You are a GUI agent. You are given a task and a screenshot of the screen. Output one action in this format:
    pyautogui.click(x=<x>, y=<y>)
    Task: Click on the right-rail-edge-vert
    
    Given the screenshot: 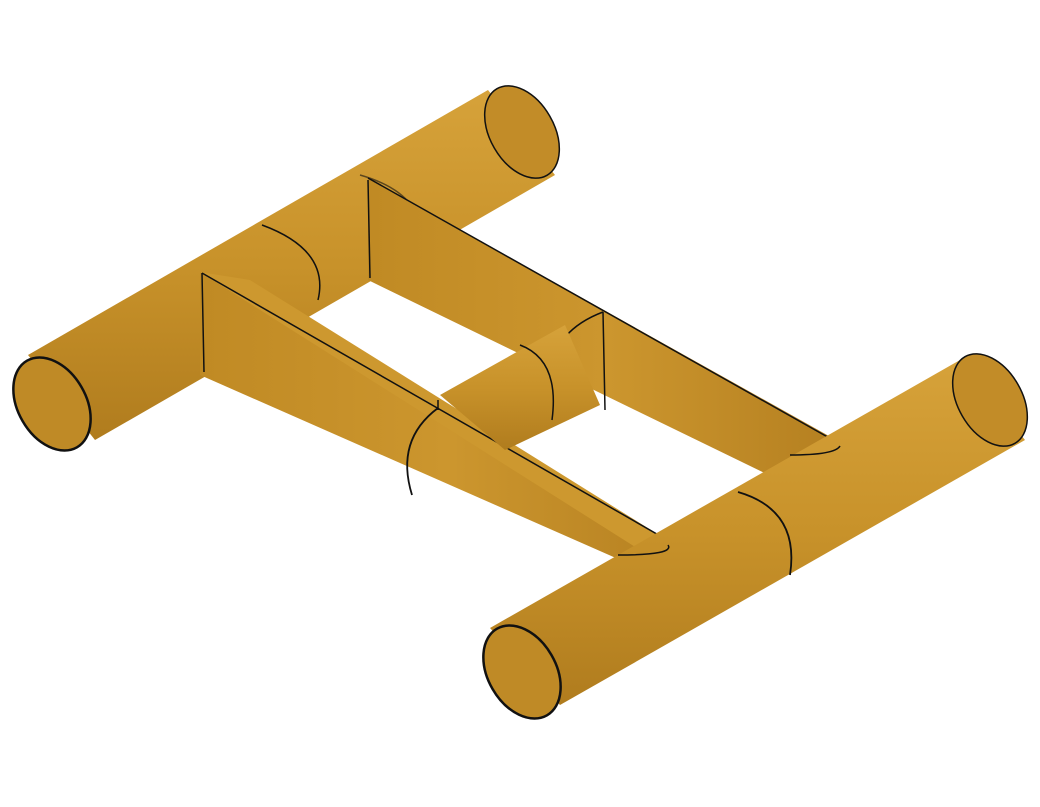 What is the action you would take?
    pyautogui.click(x=369, y=229)
    